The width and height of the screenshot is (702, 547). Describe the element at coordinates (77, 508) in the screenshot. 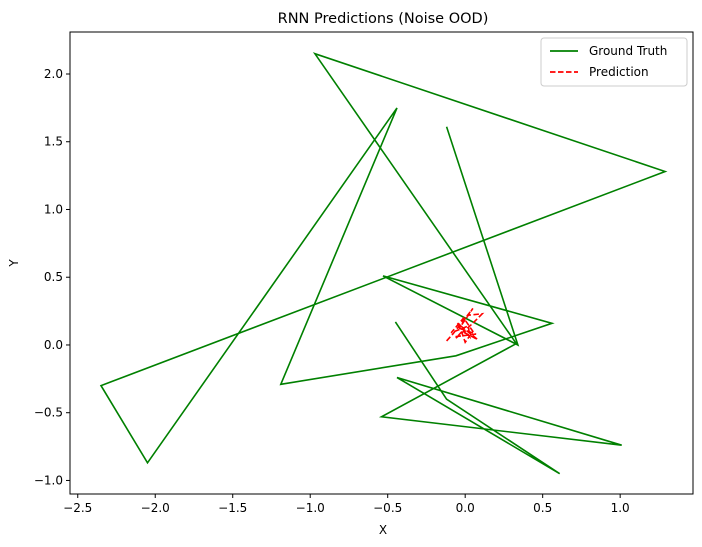

I see `x-tick-label: −2.5` at that location.